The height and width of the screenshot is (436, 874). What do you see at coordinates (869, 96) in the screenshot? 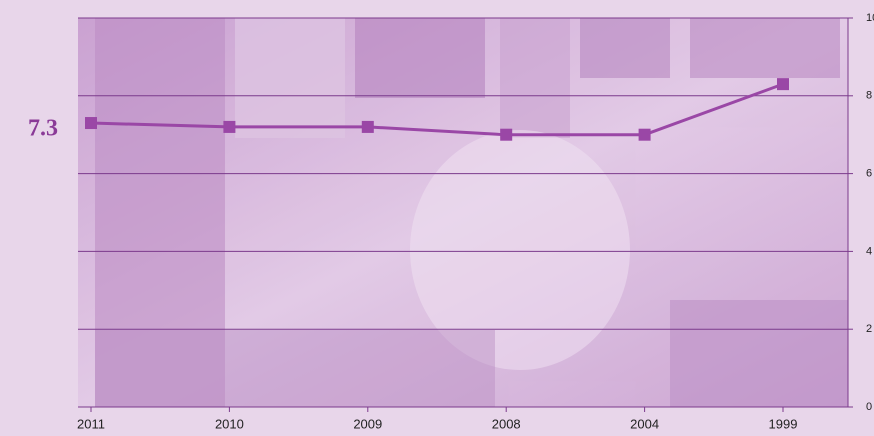
I see `y-tick-label: 8` at bounding box center [869, 96].